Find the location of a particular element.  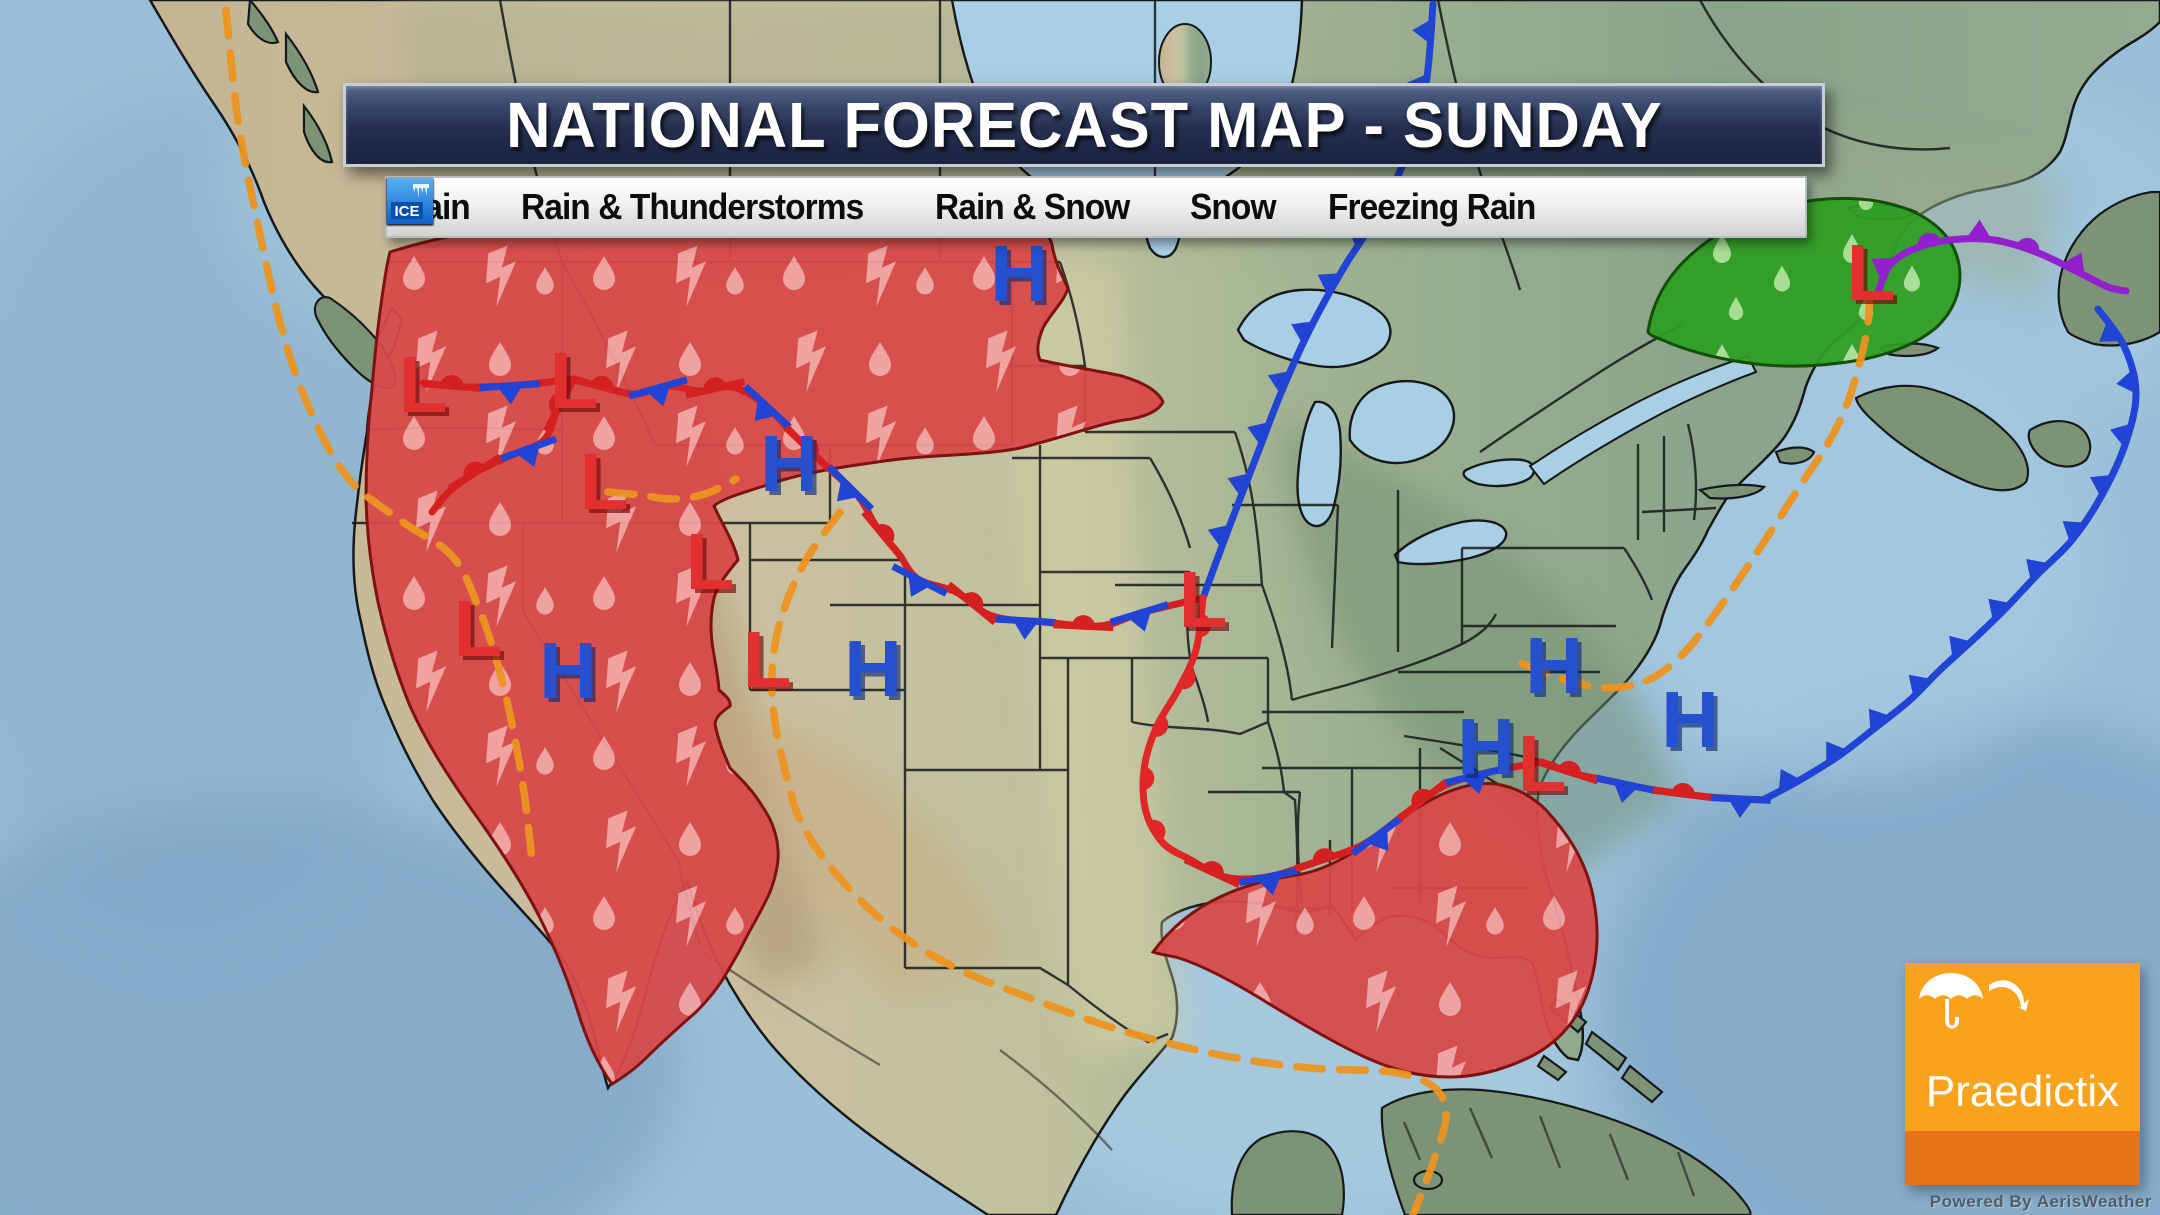

legend-item-rain-snow: Rain & Snow is located at coordinates (765, 203).